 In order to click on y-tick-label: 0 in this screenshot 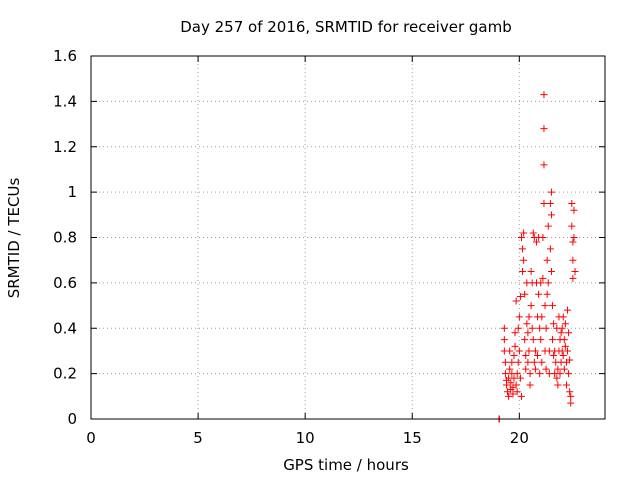, I will do `click(72, 419)`.